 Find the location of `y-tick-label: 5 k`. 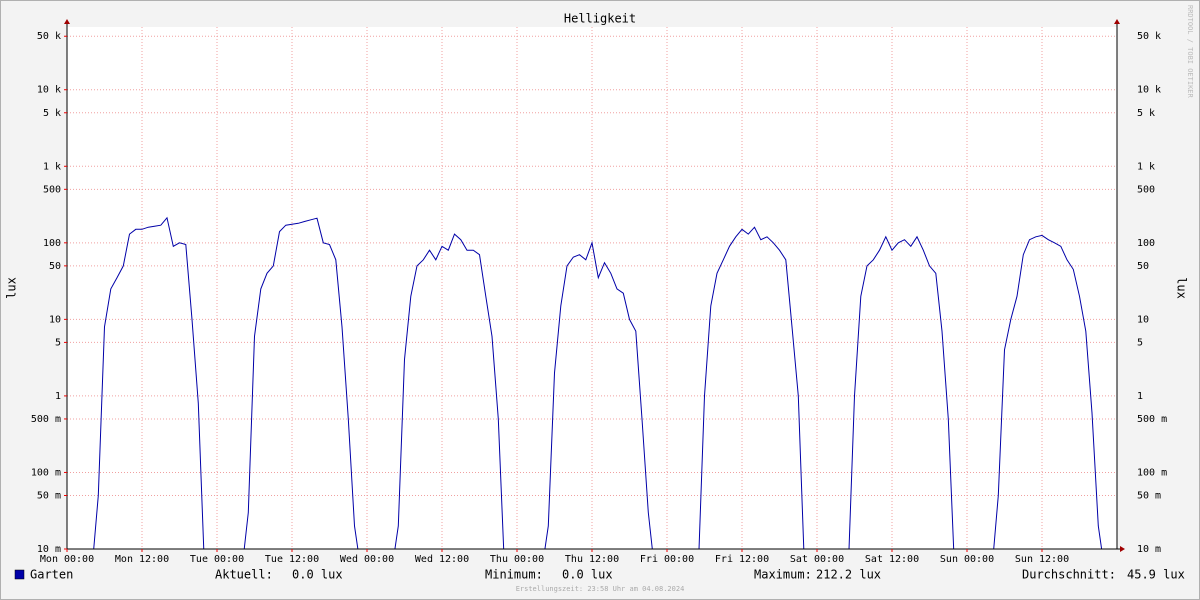

y-tick-label: 5 k is located at coordinates (52, 113).